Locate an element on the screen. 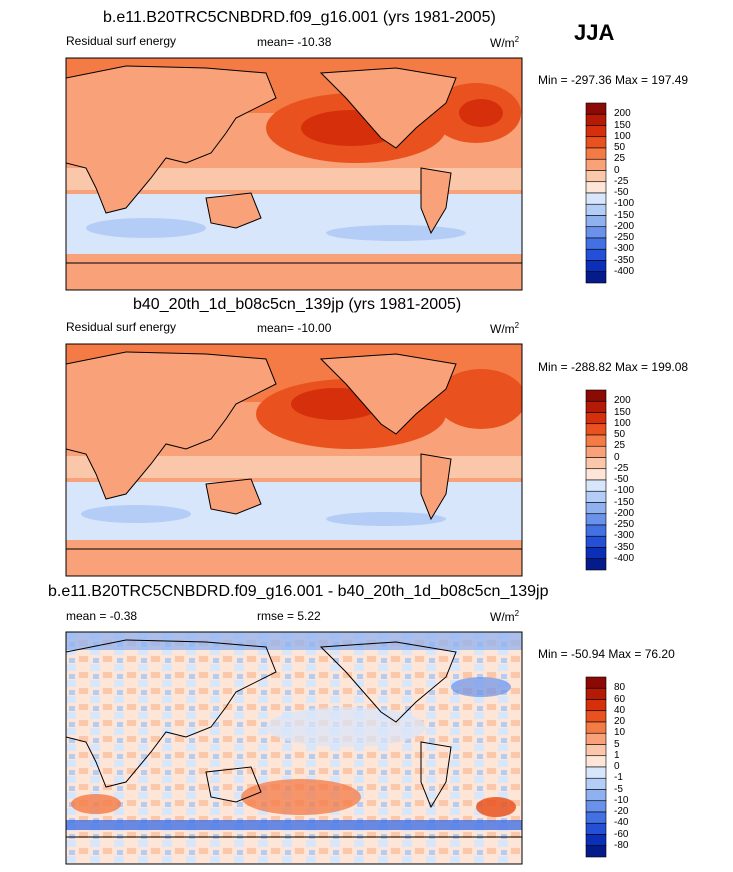 This screenshot has height=872, width=733. panel-2-colorbar is located at coordinates (596, 480).